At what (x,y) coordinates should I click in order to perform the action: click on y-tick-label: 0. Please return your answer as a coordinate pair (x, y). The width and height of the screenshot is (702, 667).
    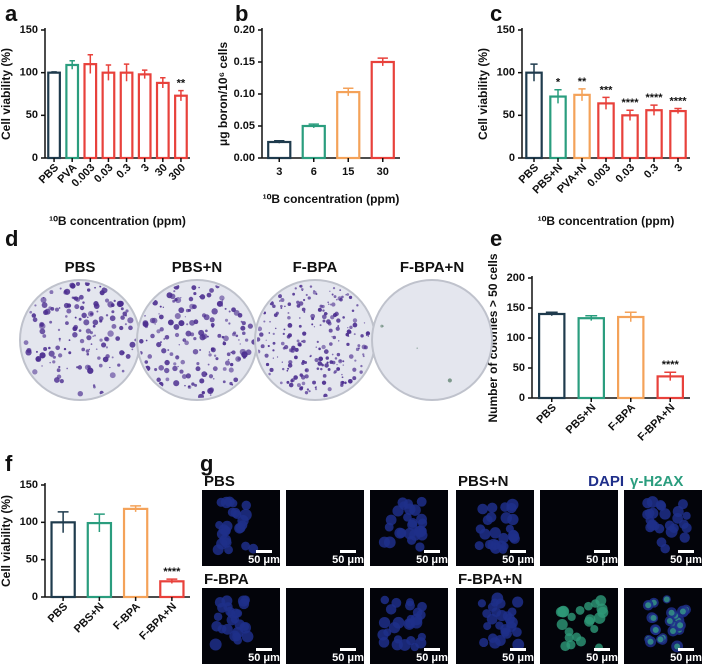
    Looking at the image, I should click on (35, 597).